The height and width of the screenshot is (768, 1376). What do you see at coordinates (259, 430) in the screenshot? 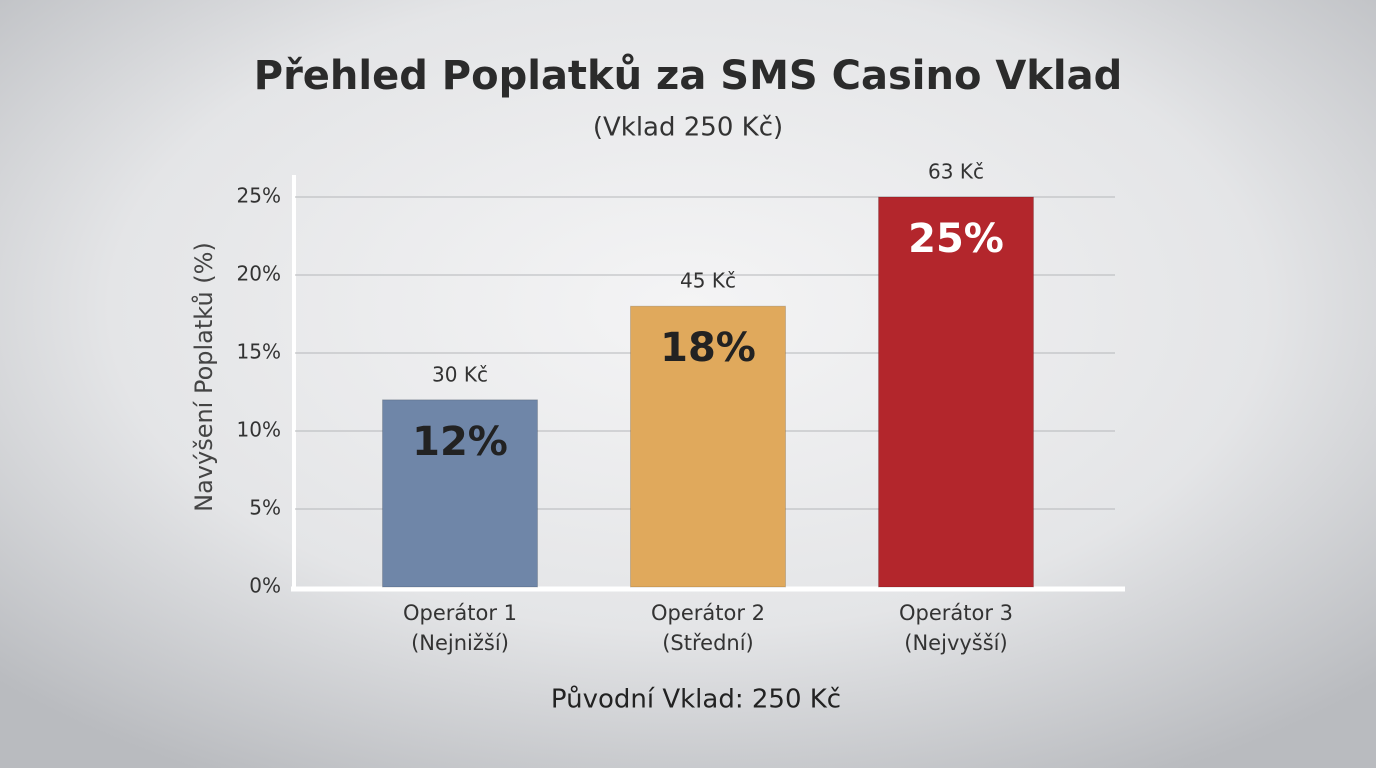
I see `y-tick-label: 10%` at bounding box center [259, 430].